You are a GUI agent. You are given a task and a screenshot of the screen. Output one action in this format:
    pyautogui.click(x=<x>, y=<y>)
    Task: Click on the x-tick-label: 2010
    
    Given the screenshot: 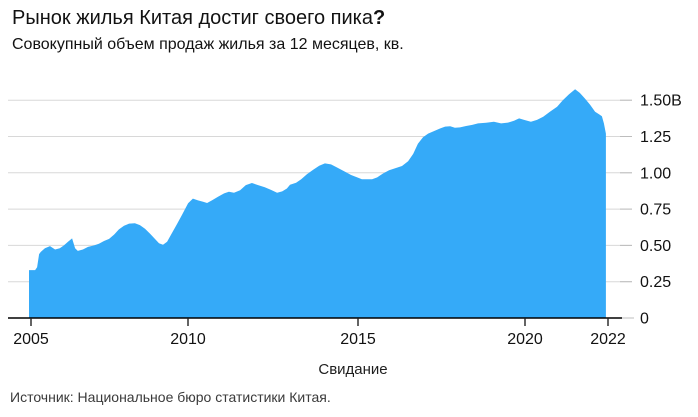 What is the action you would take?
    pyautogui.click(x=188, y=339)
    